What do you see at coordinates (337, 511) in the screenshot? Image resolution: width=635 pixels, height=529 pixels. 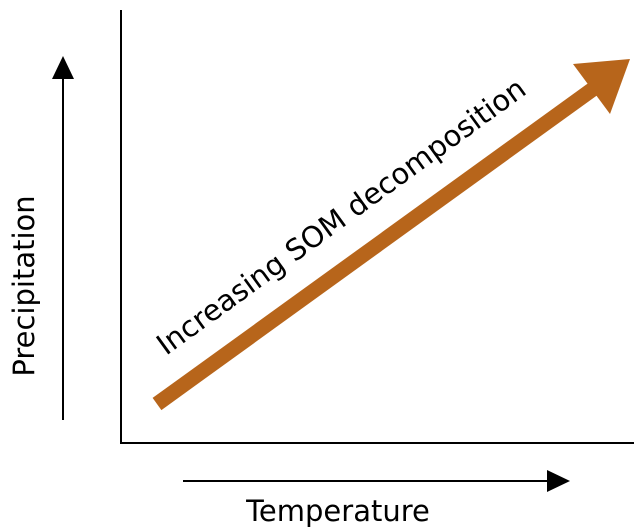 I see `x-axis-label: Temperature` at bounding box center [337, 511].